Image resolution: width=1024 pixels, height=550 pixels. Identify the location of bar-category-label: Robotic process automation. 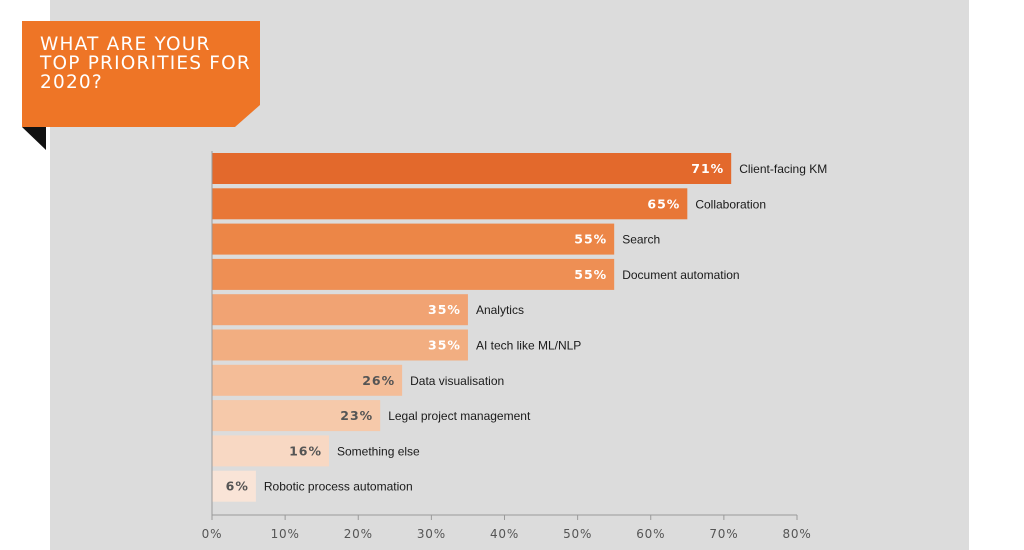
(338, 487).